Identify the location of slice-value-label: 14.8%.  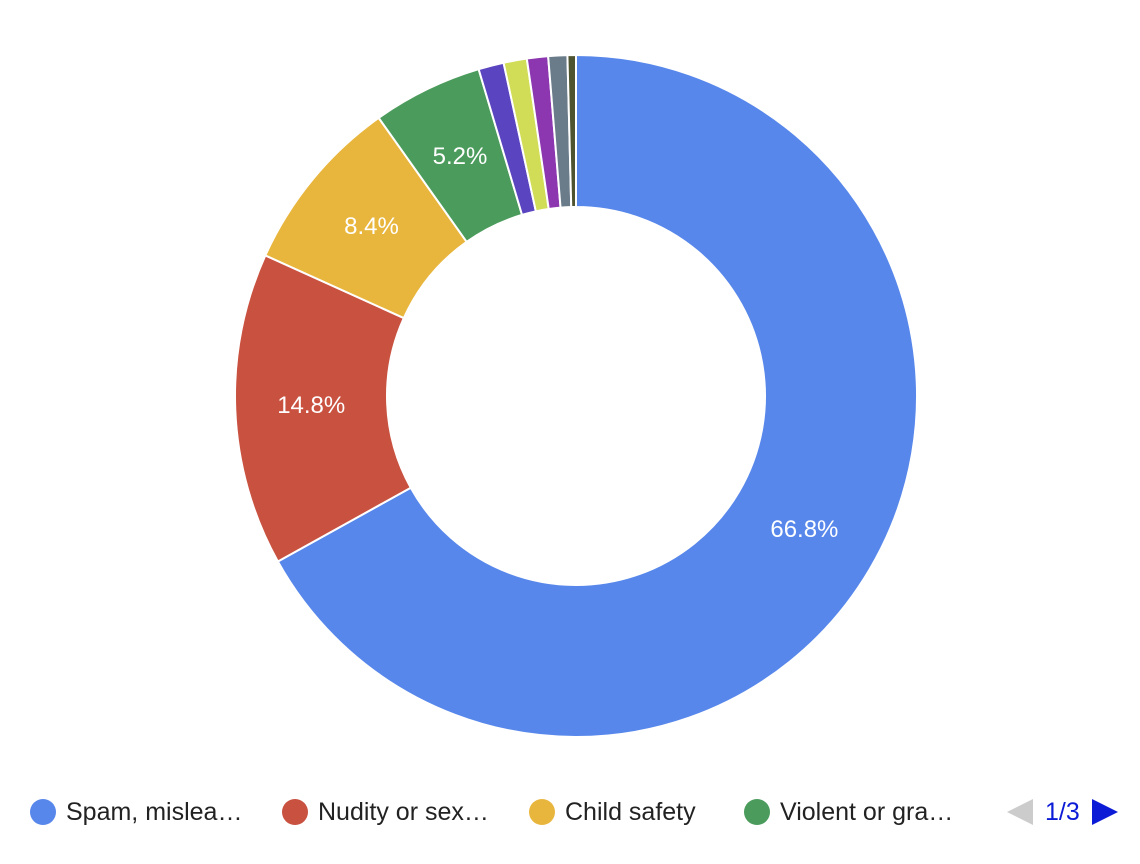
(311, 405).